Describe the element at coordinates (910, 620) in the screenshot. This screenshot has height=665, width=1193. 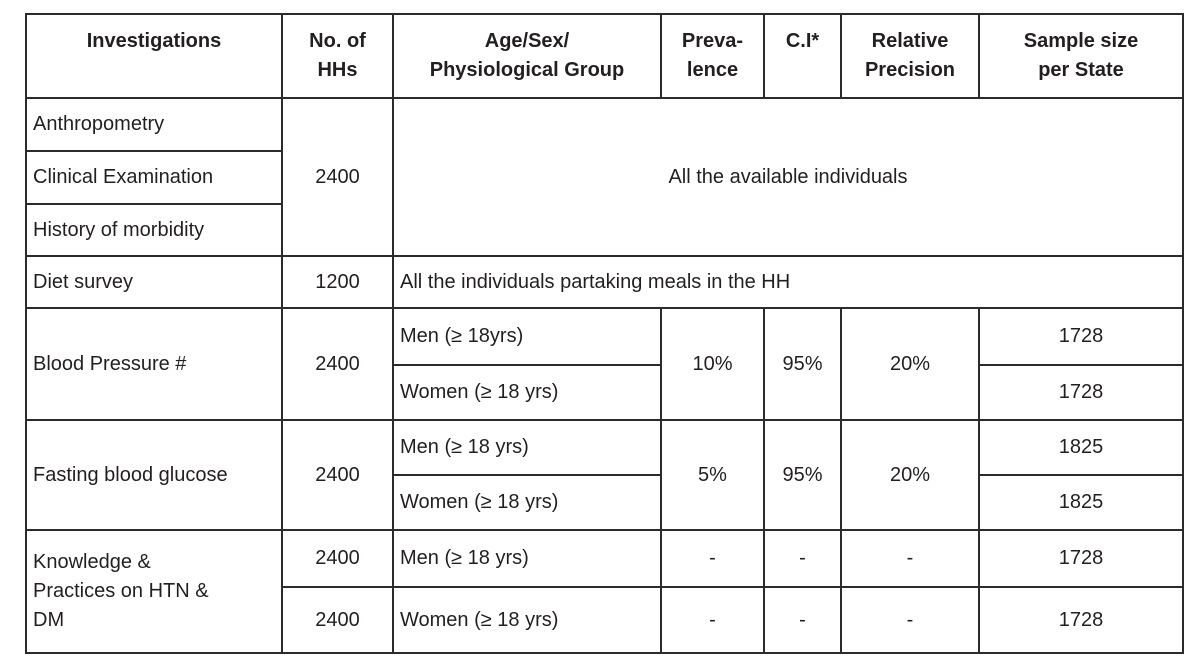
I see `cell-relative-precision-kp-women: -` at that location.